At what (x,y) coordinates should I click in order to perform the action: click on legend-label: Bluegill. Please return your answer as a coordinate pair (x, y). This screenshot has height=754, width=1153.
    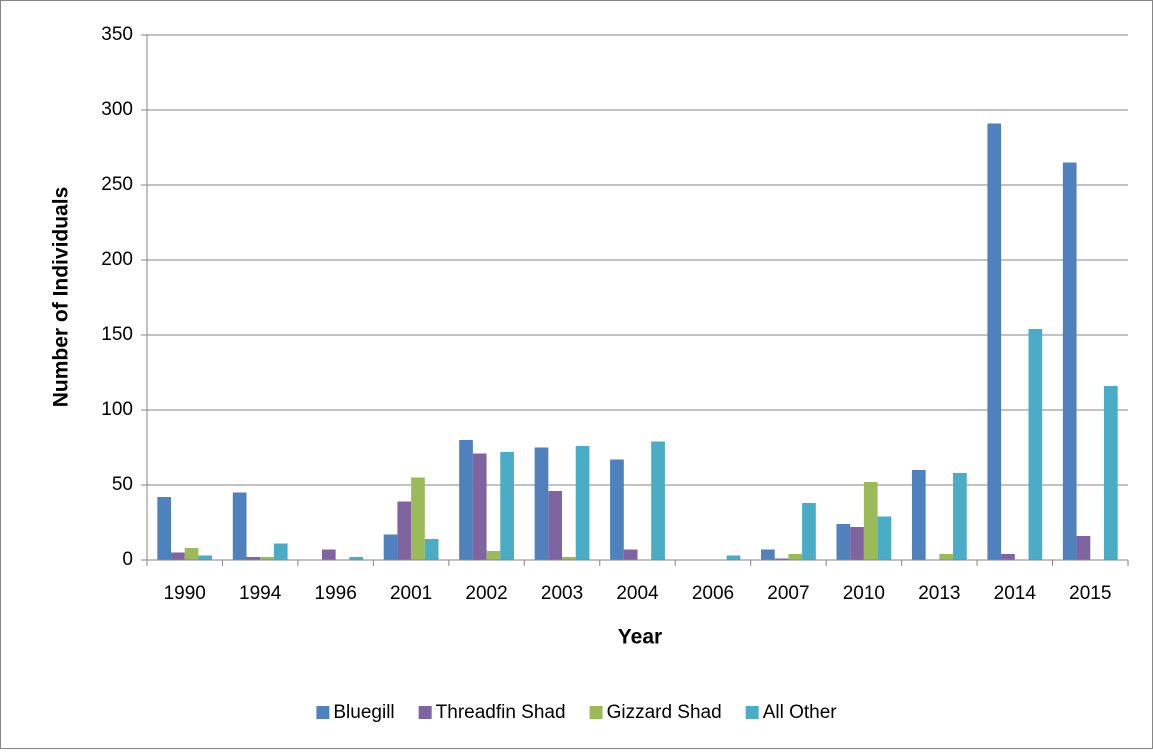
    Looking at the image, I should click on (363, 712).